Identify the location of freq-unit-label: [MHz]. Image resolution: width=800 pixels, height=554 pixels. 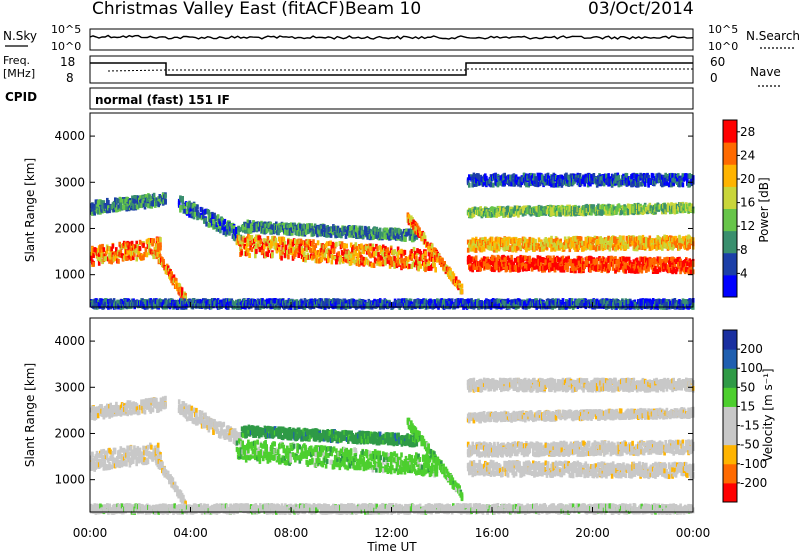
(19, 73).